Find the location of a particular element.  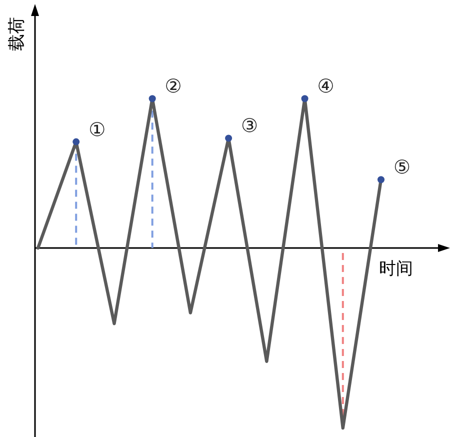

y-axis-title: 载荷 is located at coordinates (17, 34).